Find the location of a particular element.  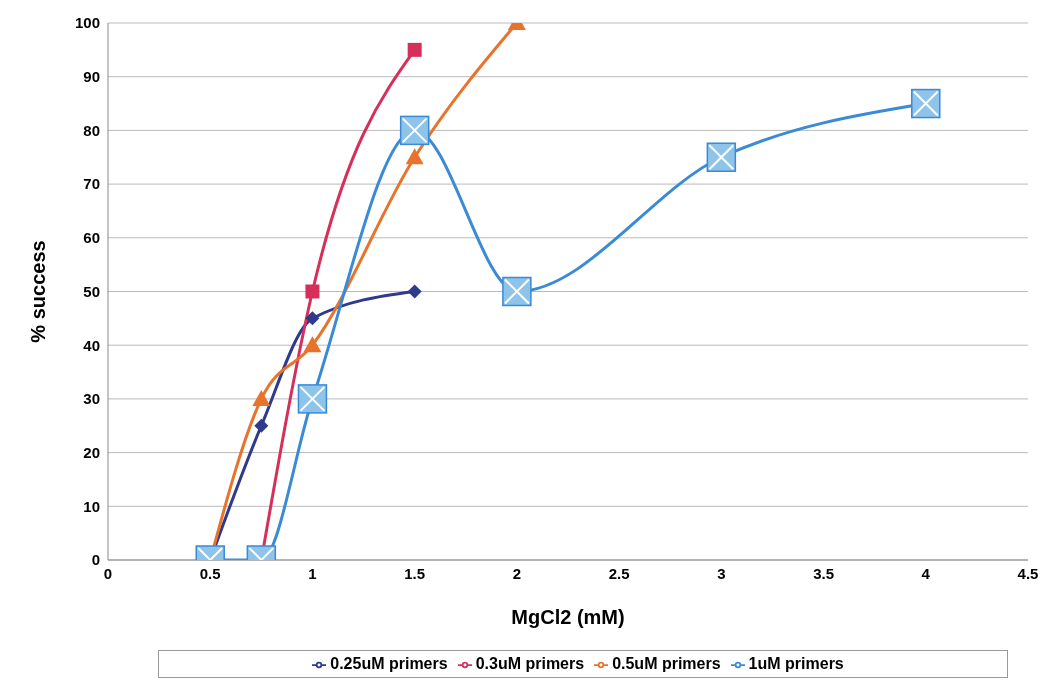

x-tick-label: 1.5 is located at coordinates (415, 573).